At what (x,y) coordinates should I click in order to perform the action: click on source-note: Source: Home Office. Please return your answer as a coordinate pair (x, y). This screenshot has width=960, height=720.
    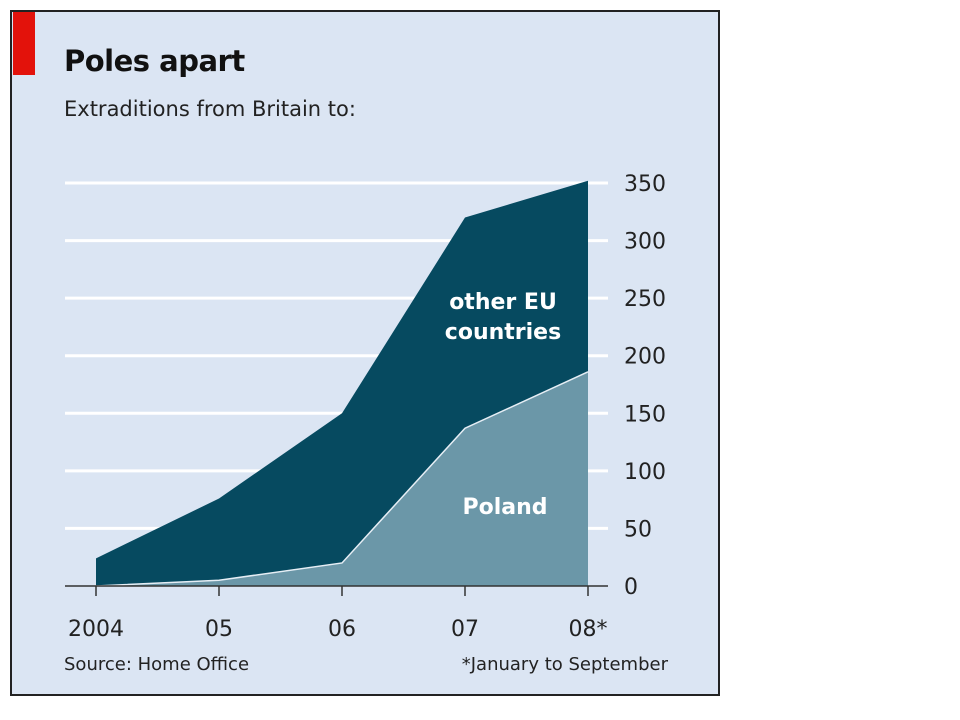
    Looking at the image, I should click on (157, 664).